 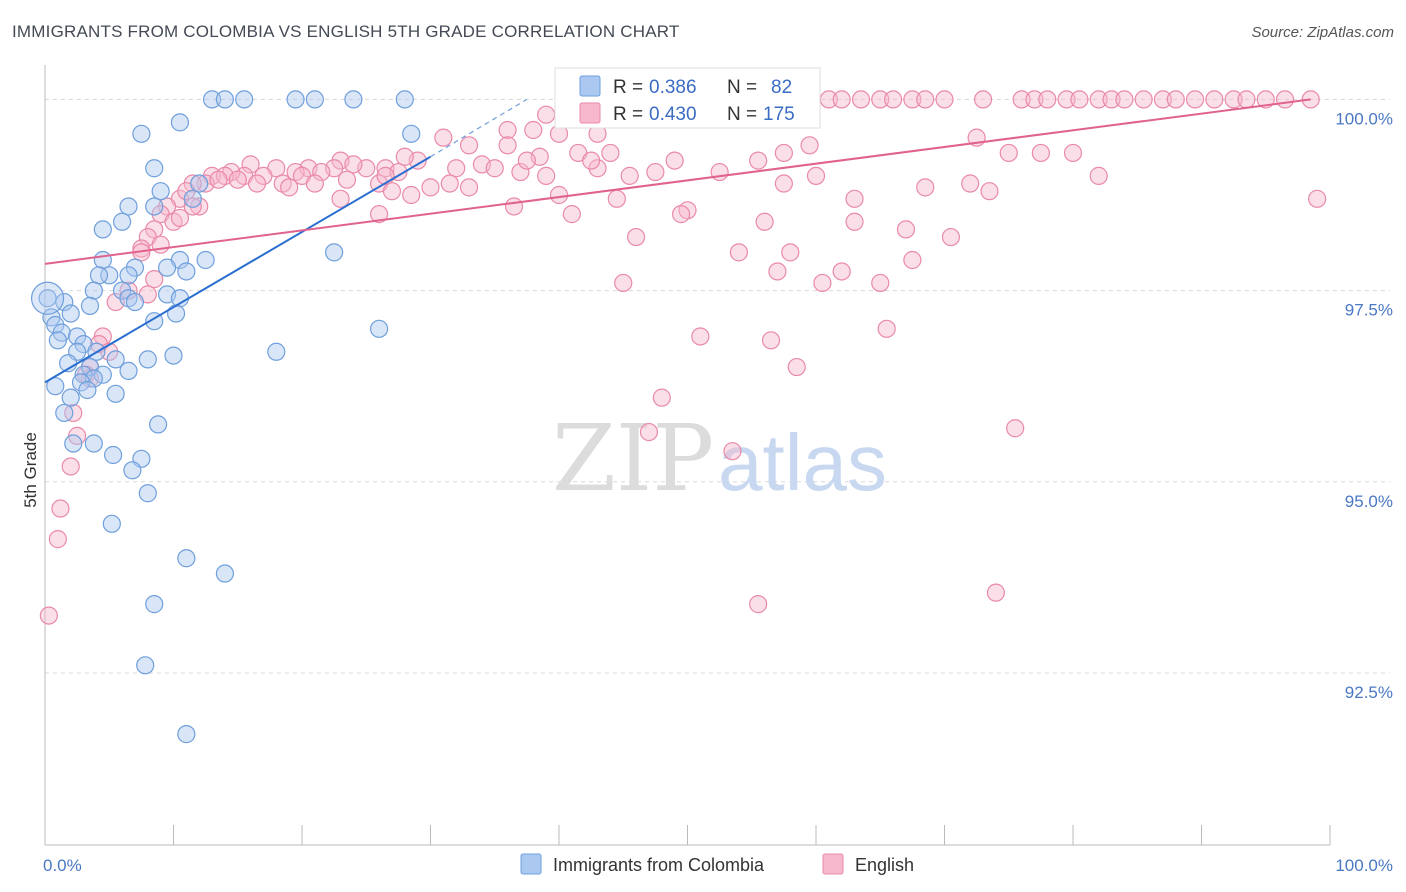 What do you see at coordinates (479, 128) in the screenshot?
I see `trend-line-colombia-extension` at bounding box center [479, 128].